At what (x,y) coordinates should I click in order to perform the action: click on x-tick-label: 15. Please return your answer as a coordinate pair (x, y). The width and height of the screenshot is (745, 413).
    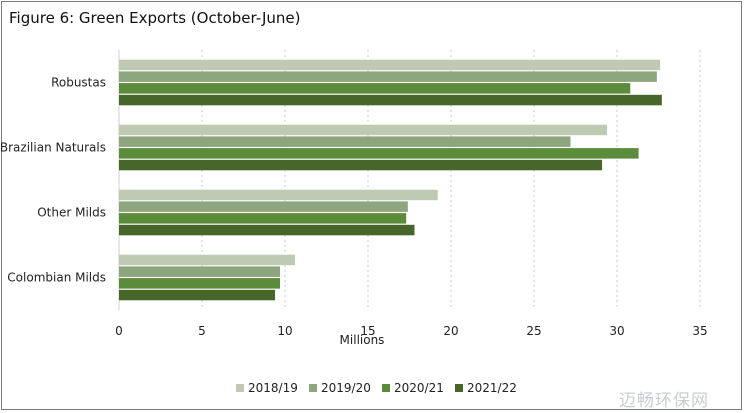
    Looking at the image, I should click on (367, 331).